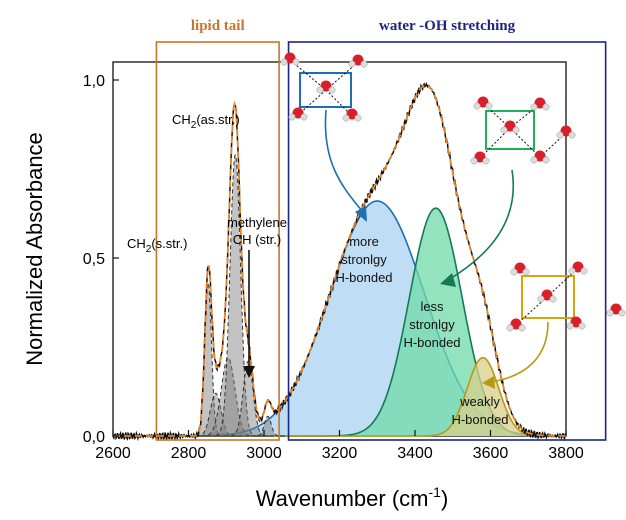  I want to click on arrow-strong, so click(344, 161).